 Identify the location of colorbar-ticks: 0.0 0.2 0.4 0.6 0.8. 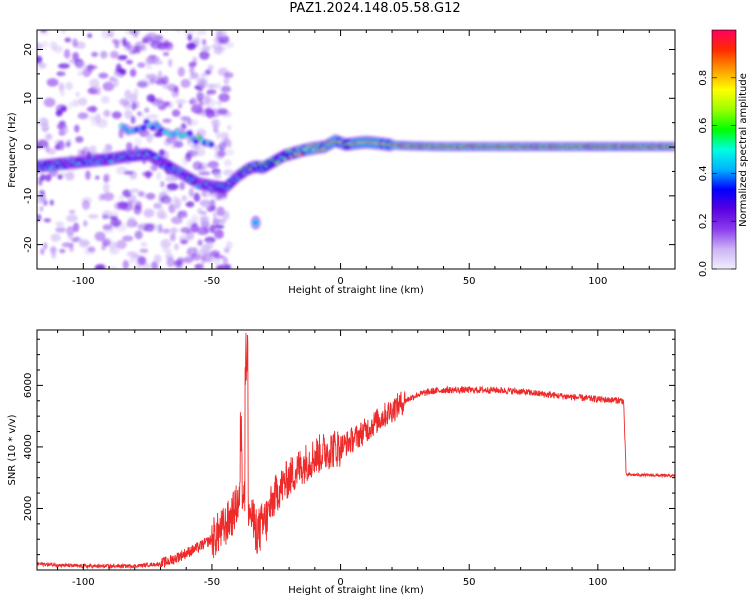
(717, 173).